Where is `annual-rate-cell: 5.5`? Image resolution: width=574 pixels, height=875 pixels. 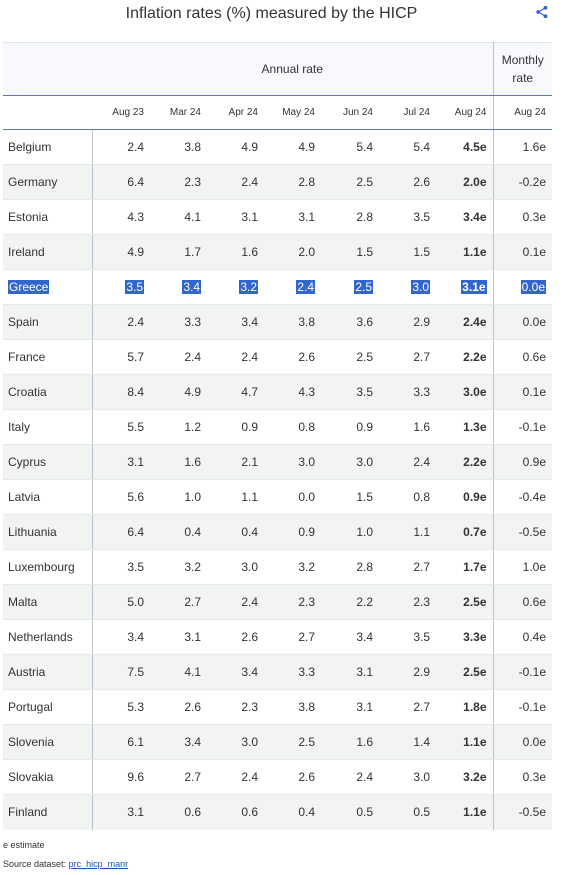
annual-rate-cell: 5.5 is located at coordinates (121, 427).